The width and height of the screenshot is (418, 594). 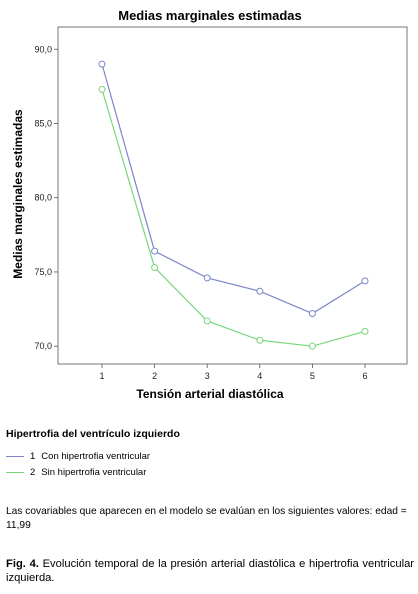 I want to click on figure-caption-label: Fig. 4., so click(x=22, y=564).